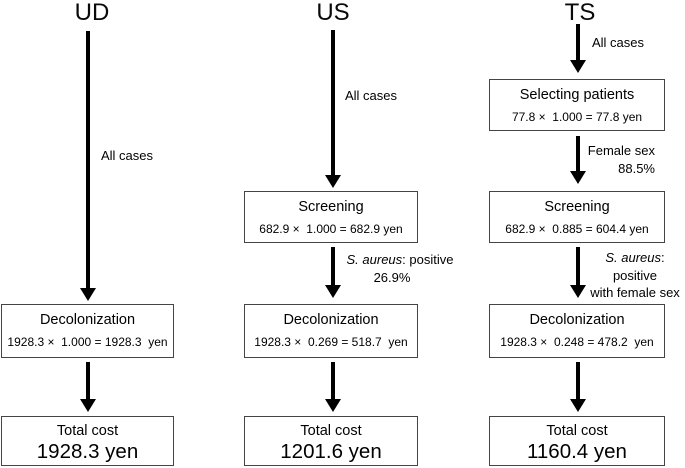 This screenshot has width=685, height=468. Describe the element at coordinates (87, 342) in the screenshot. I see `box-formula: 1928.3 × 1.000 = 1928.3 yen` at that location.